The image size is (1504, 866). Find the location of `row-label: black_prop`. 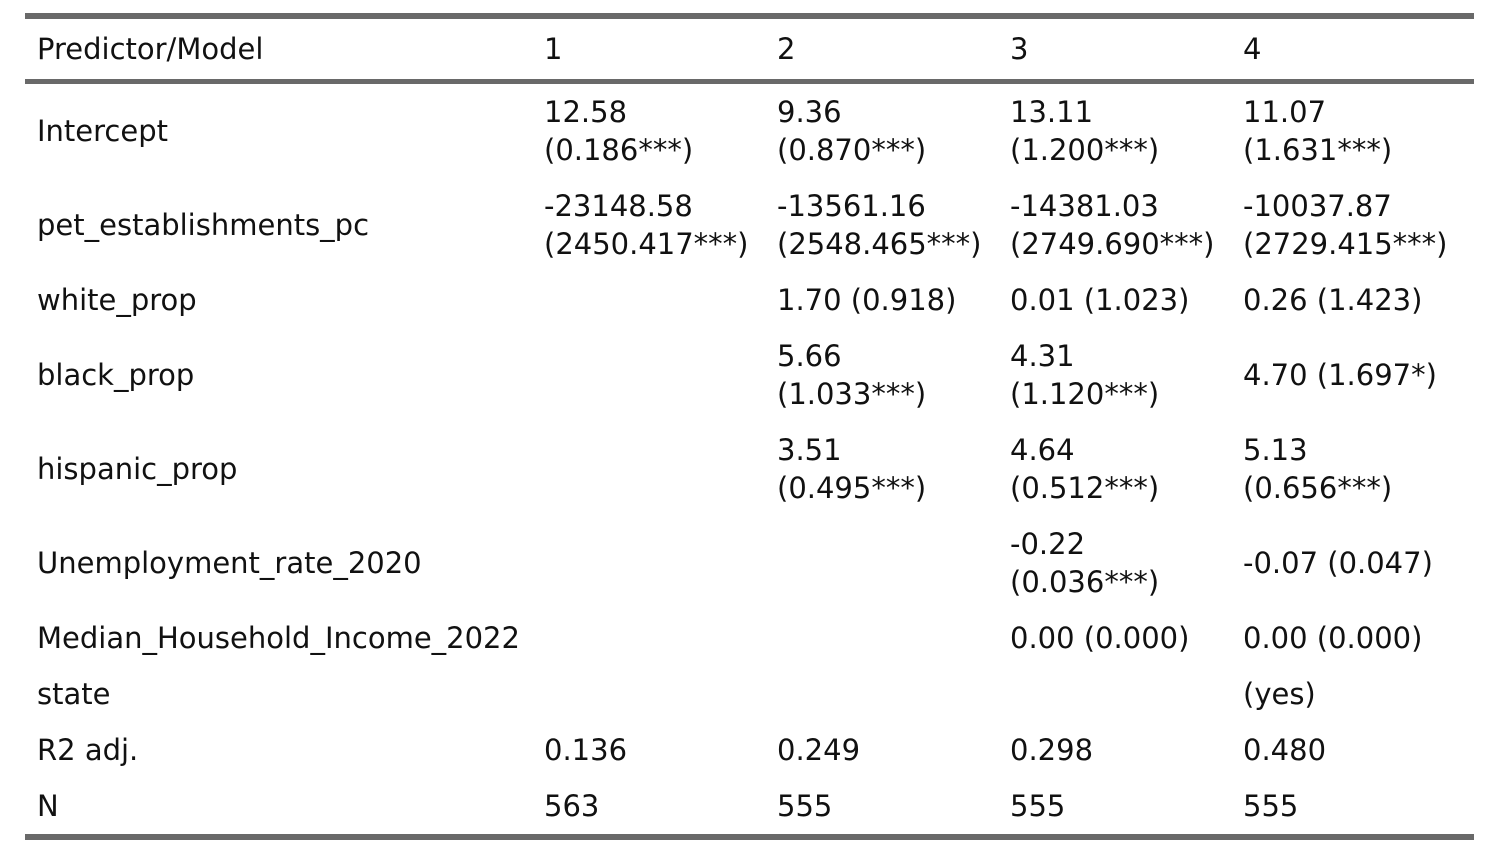

row-label: black_prop is located at coordinates (116, 375).